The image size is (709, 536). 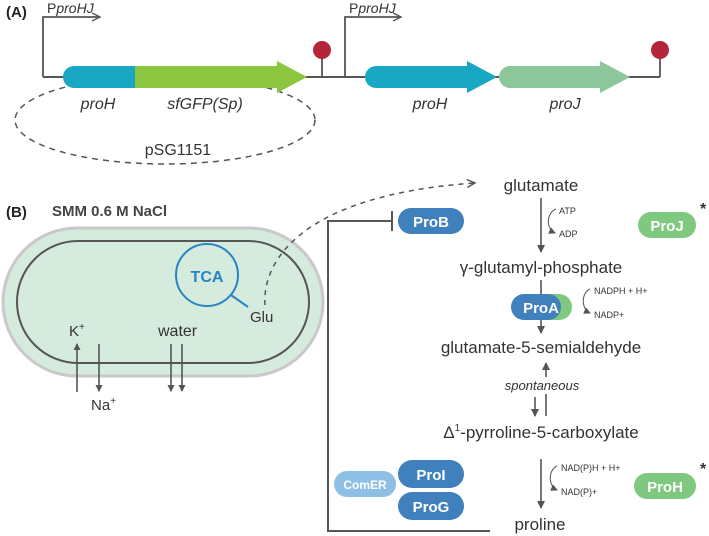 What do you see at coordinates (373, 8) in the screenshot?
I see `promoter-2-label: PproHJ` at bounding box center [373, 8].